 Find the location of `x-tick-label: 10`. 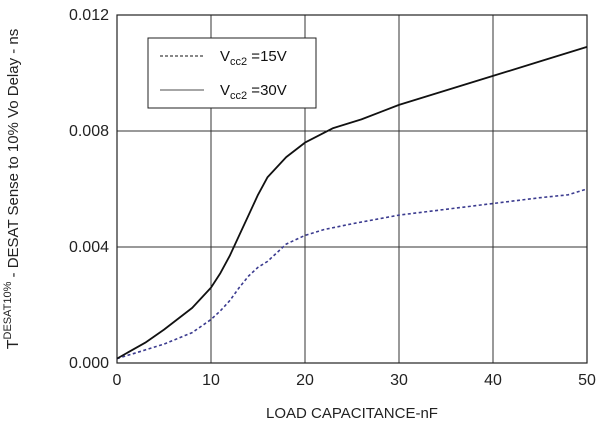

x-tick-label: 10 is located at coordinates (211, 380).